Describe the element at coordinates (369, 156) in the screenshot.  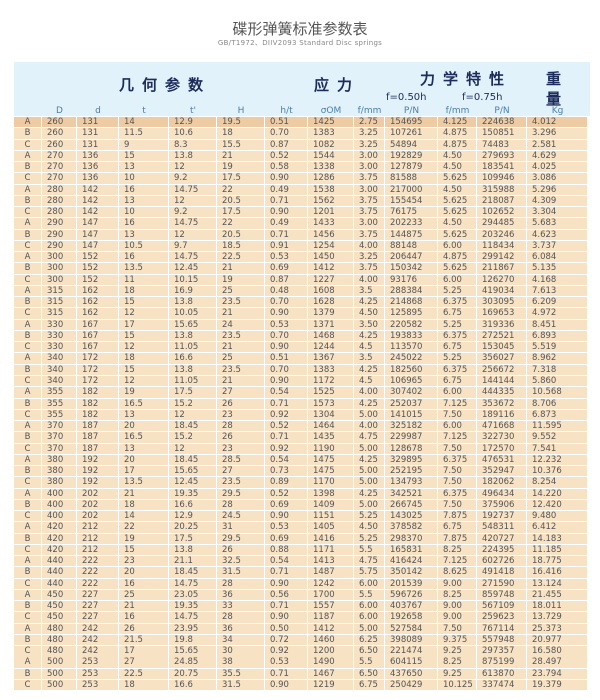
I see `table-cell: 3.00` at that location.